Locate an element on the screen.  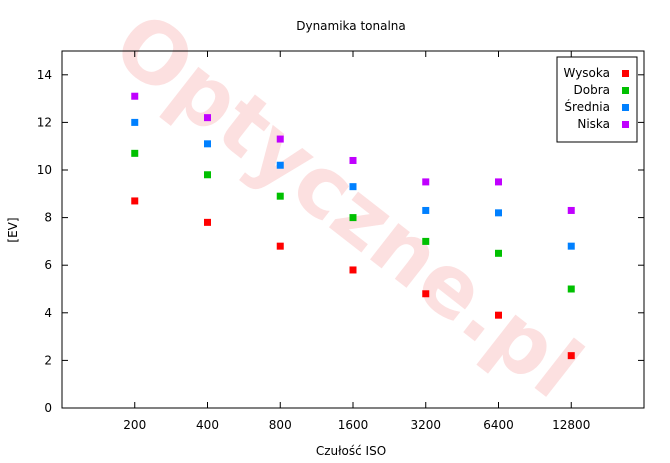
x-tick-label: 400 is located at coordinates (207, 425).